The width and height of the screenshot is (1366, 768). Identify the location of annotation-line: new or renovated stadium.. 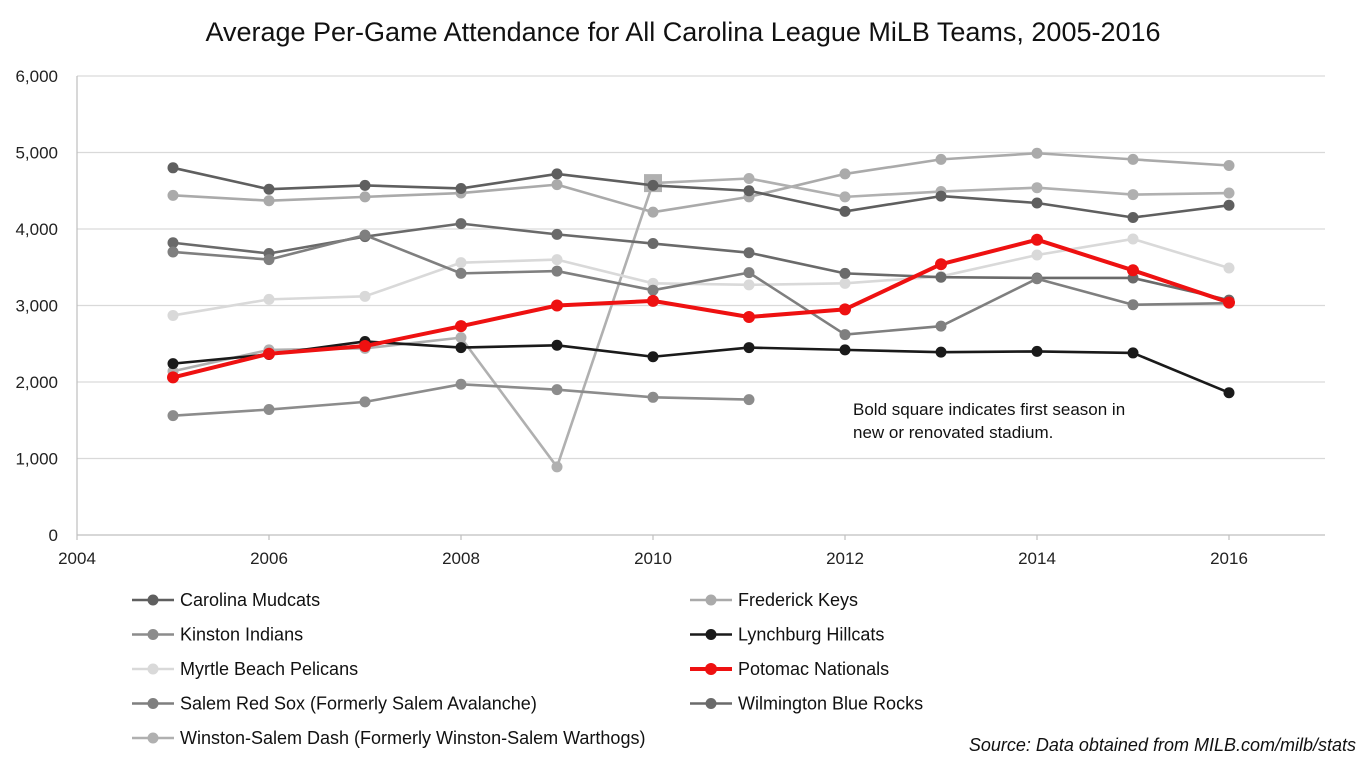
(953, 432).